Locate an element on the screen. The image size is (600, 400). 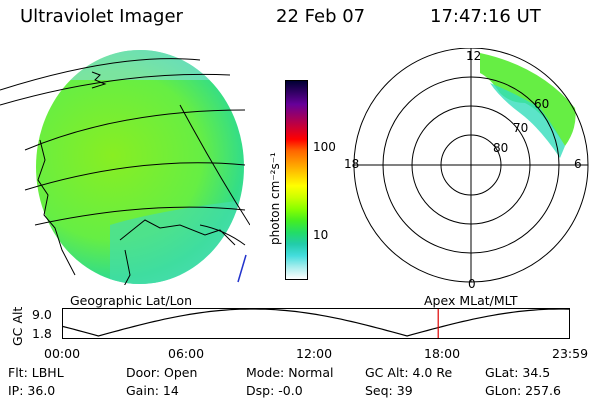
status-ip: IP: 36.0 is located at coordinates (32, 390).